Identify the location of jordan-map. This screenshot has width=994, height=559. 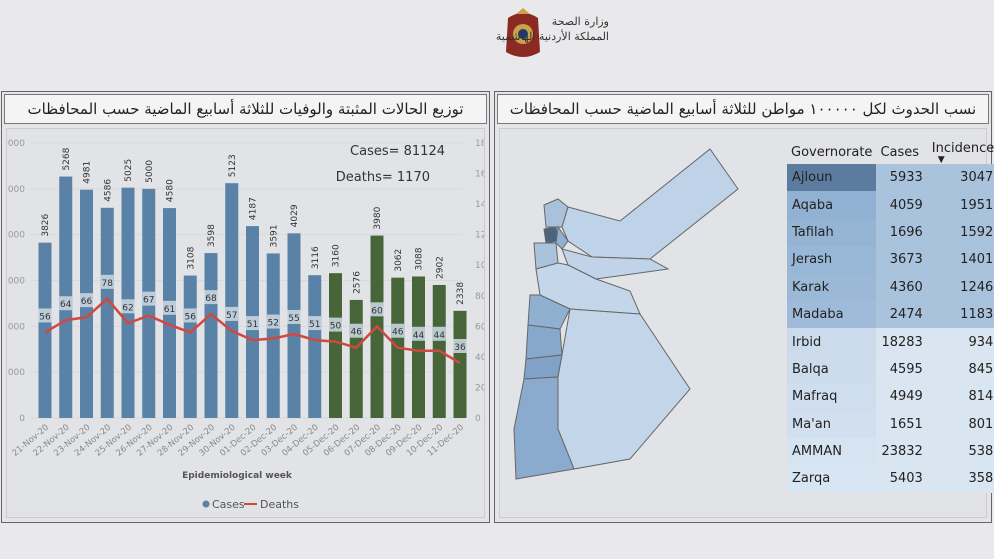
(626, 314).